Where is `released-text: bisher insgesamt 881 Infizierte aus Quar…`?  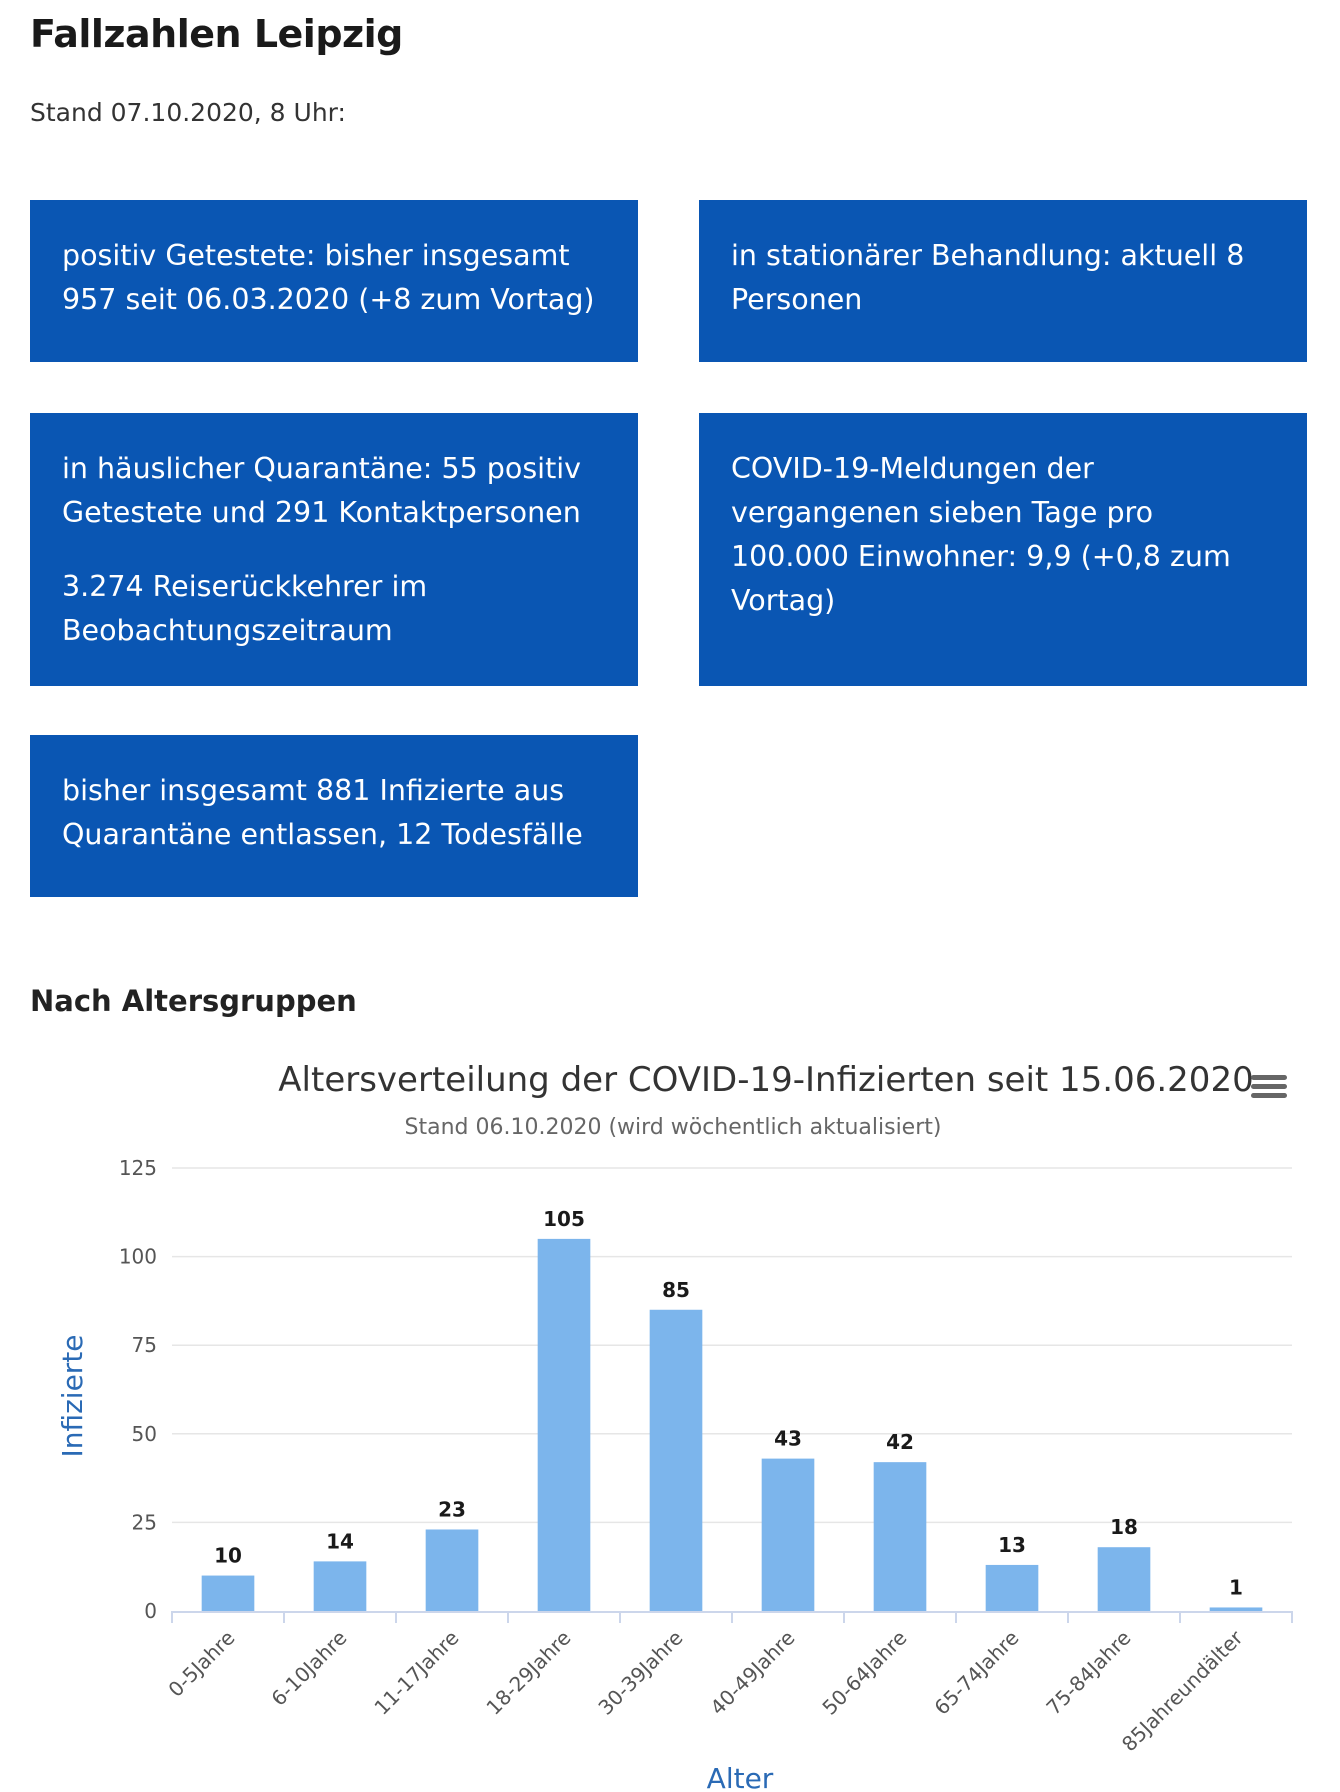
released-text: bisher insgesamt 881 Infizierte aus Quar… is located at coordinates (322, 812).